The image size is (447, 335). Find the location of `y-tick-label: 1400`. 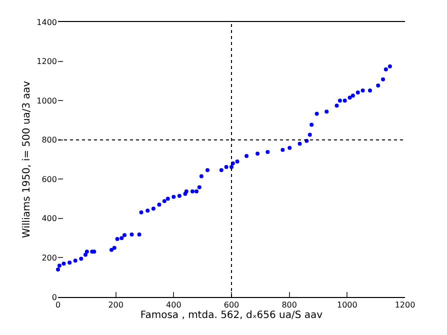

y-tick-label: 1400 is located at coordinates (46, 22).